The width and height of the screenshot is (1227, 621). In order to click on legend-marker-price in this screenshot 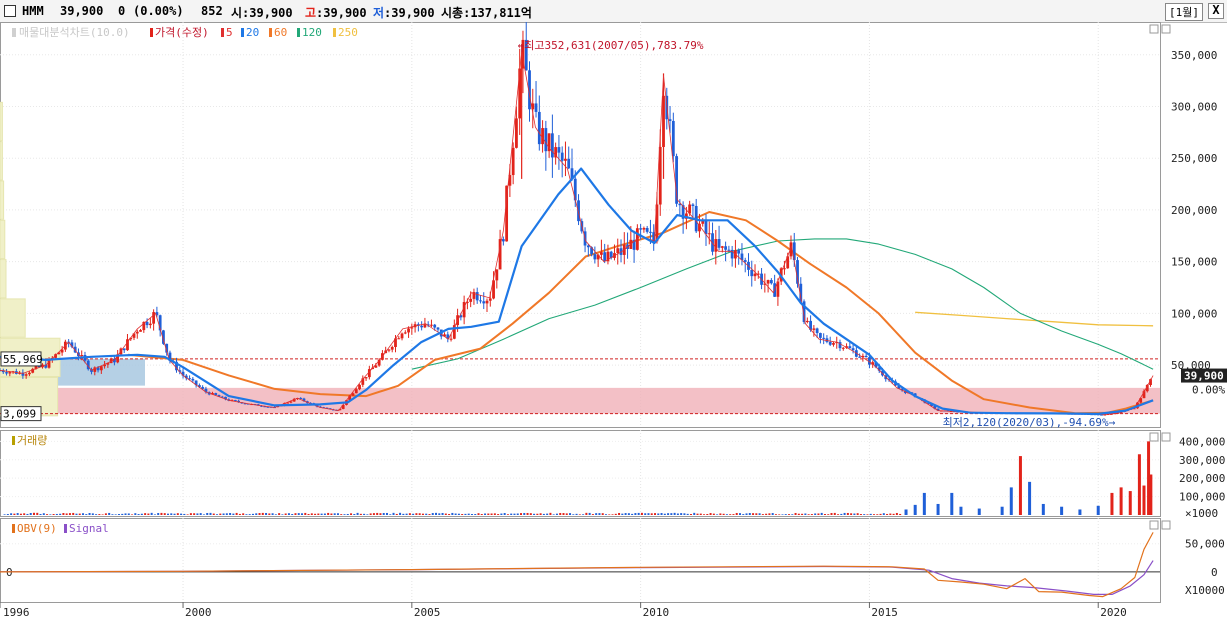, I will do `click(151, 32)`.